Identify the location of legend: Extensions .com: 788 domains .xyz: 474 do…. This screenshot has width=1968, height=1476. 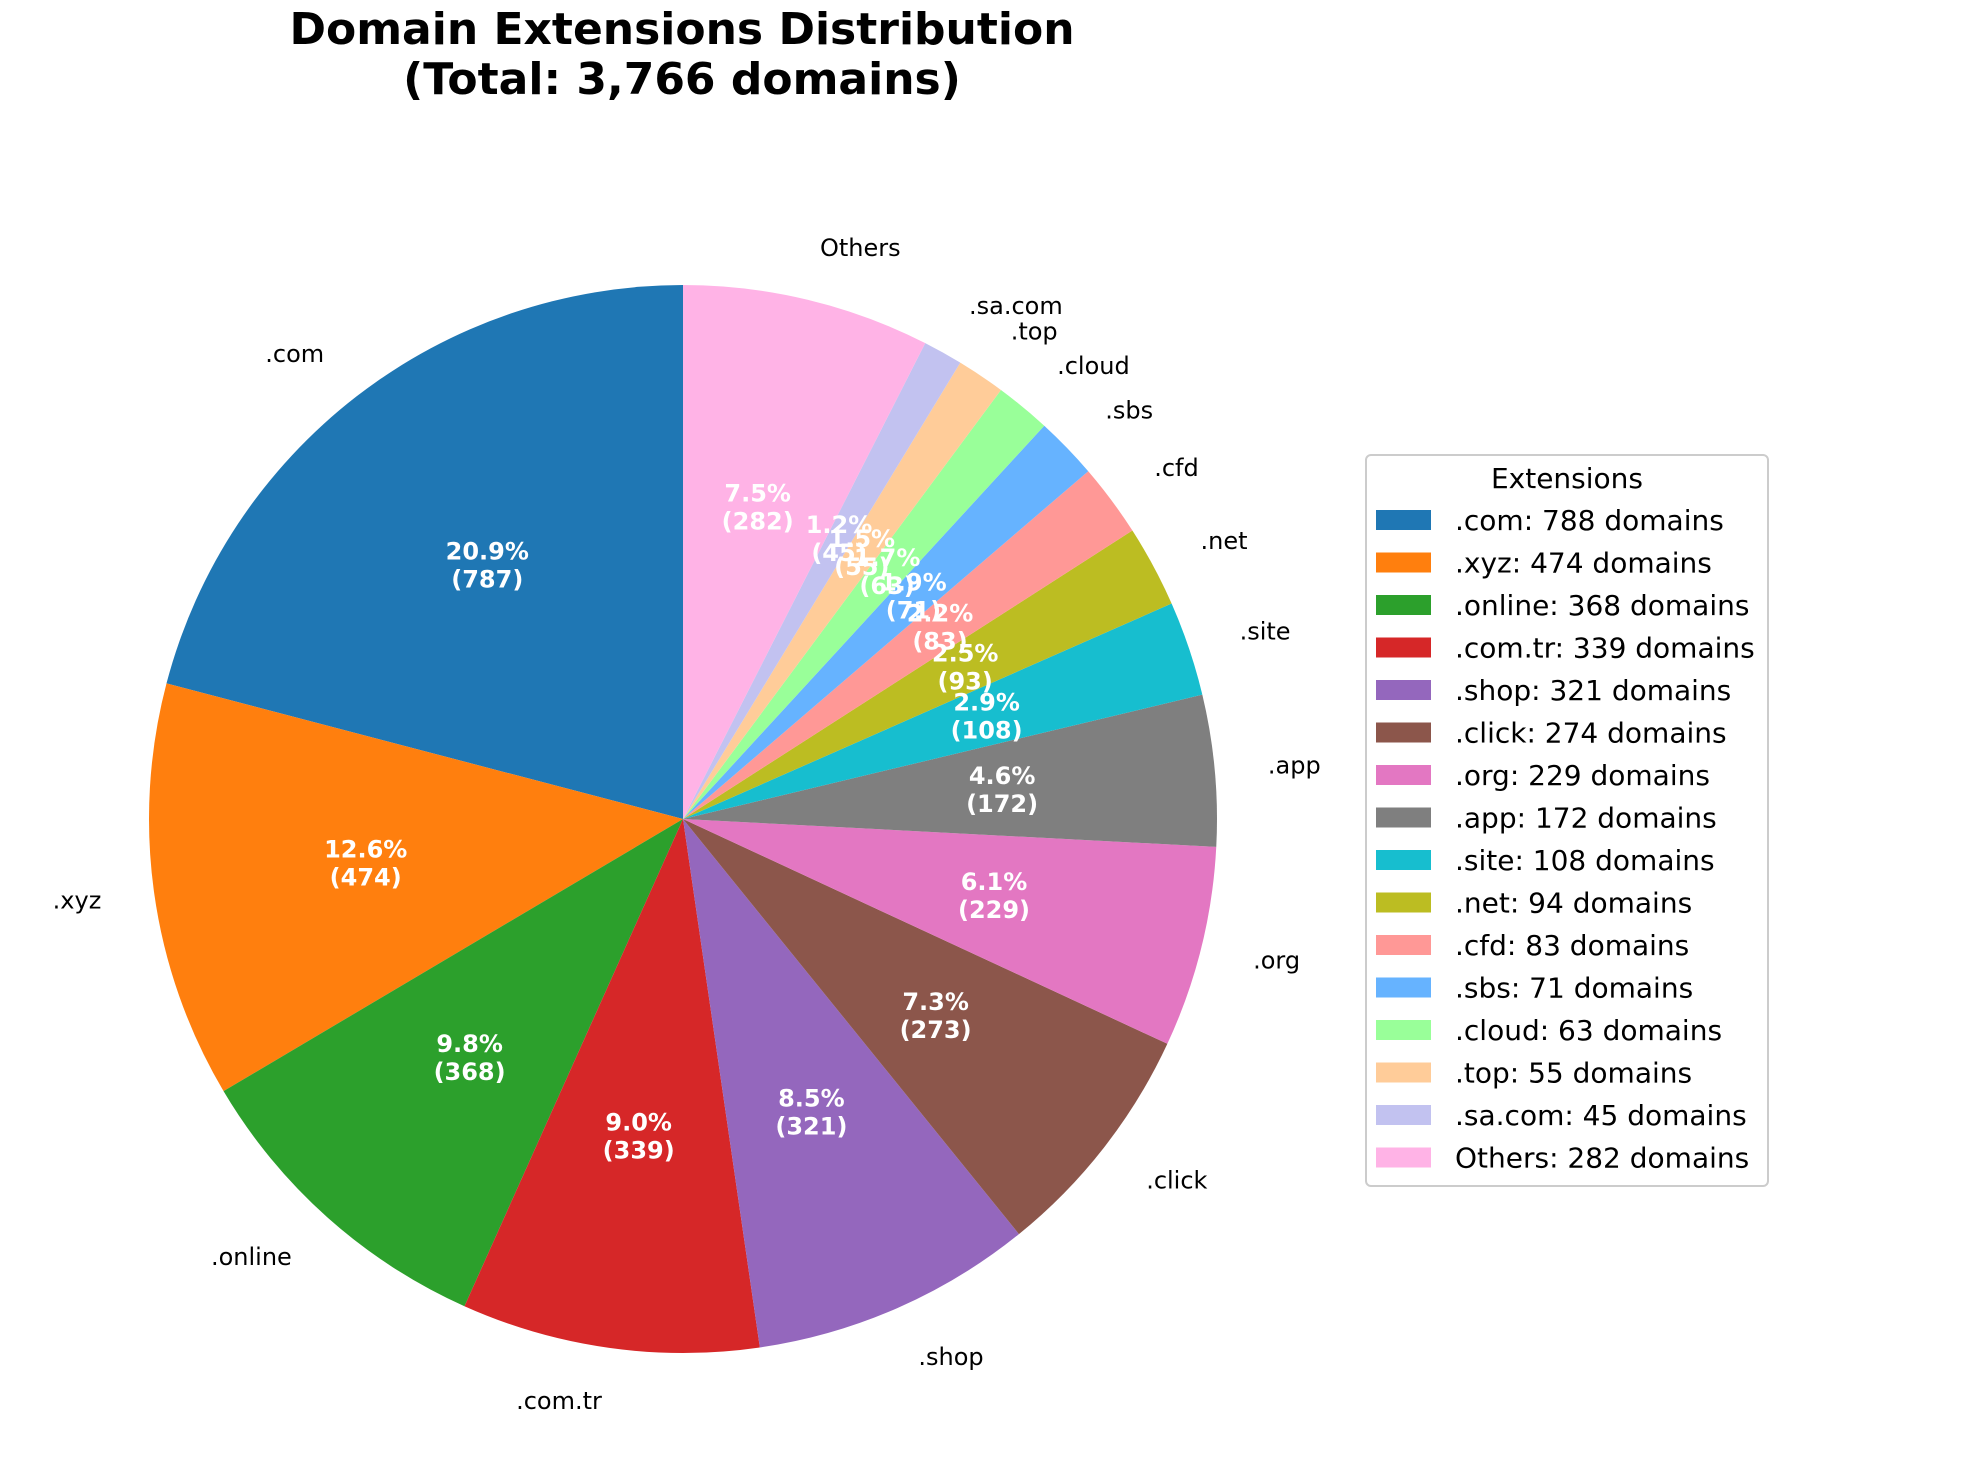
(1567, 820).